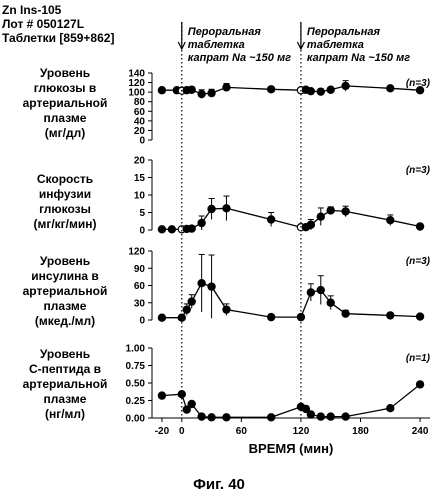 This screenshot has height=500, width=438. I want to click on panel-3-title-line: инсулина в, so click(65, 276).